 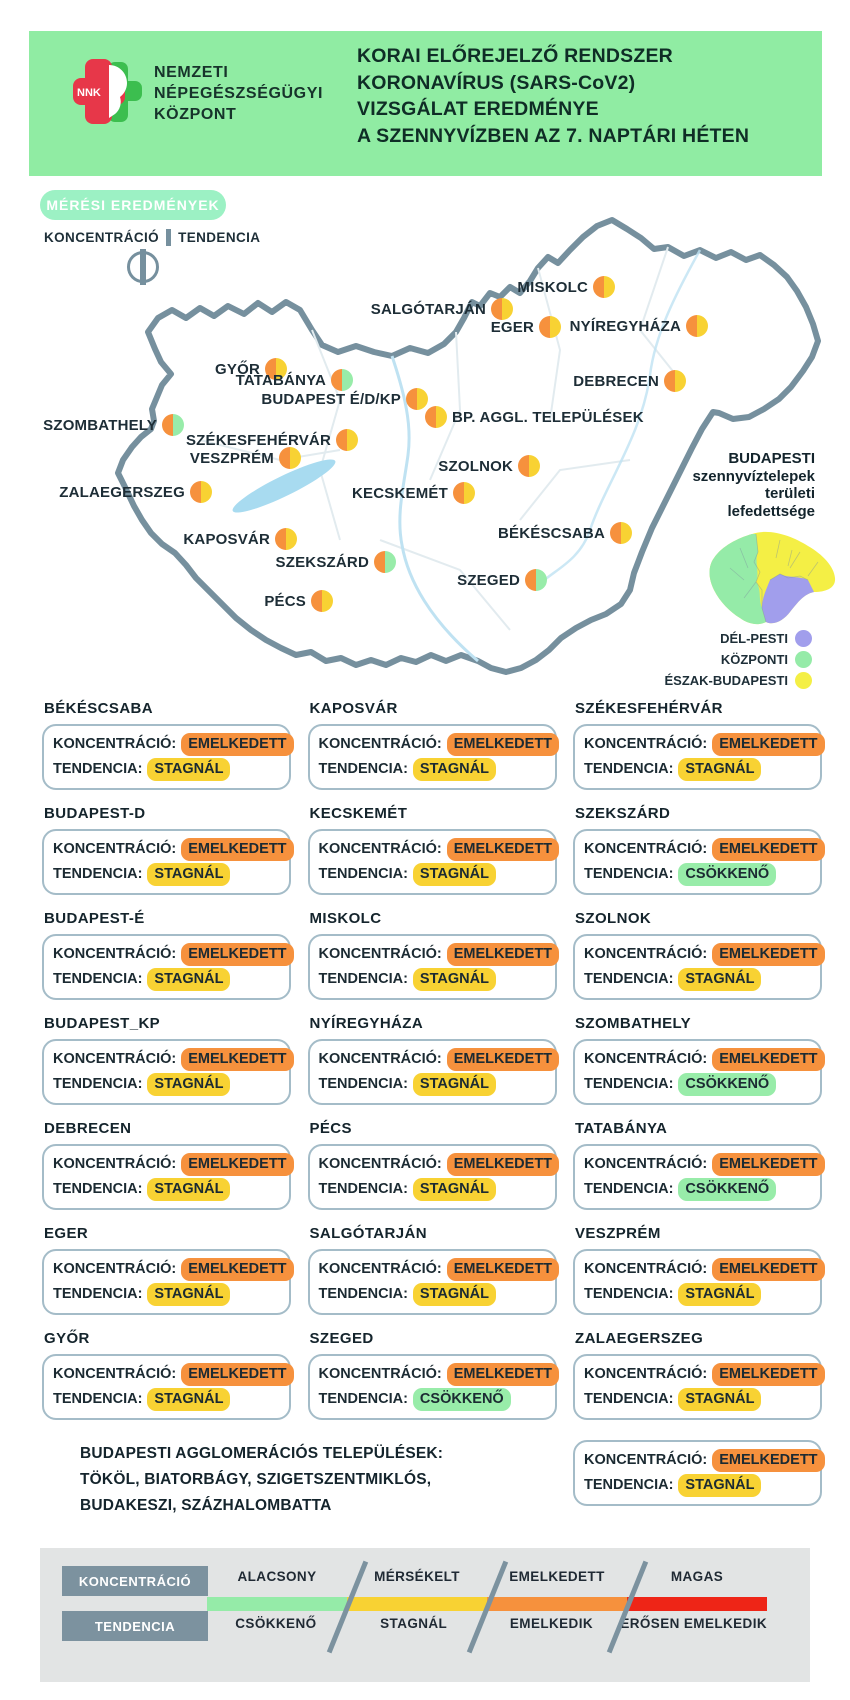 I want to click on map-city-veszprem: VESZPRÉM, so click(x=245, y=458).